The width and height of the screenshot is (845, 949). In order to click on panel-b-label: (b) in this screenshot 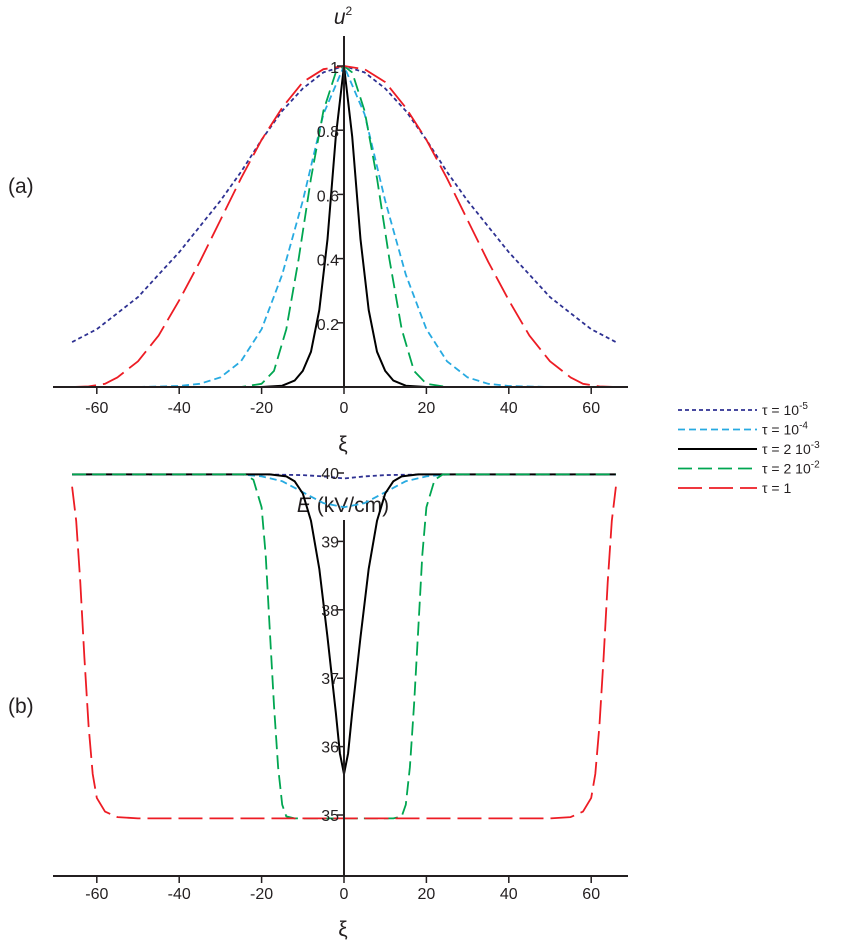, I will do `click(21, 706)`.